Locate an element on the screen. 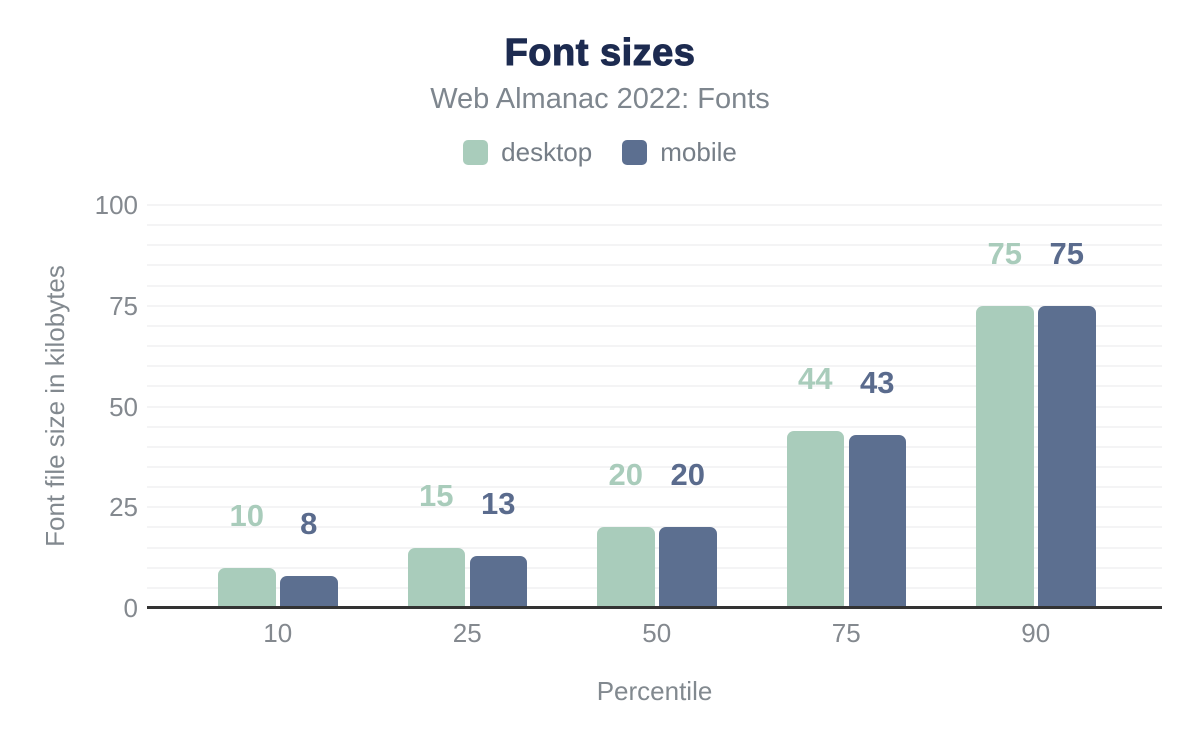 The height and width of the screenshot is (742, 1200). y-tick-label: 75 is located at coordinates (123, 305).